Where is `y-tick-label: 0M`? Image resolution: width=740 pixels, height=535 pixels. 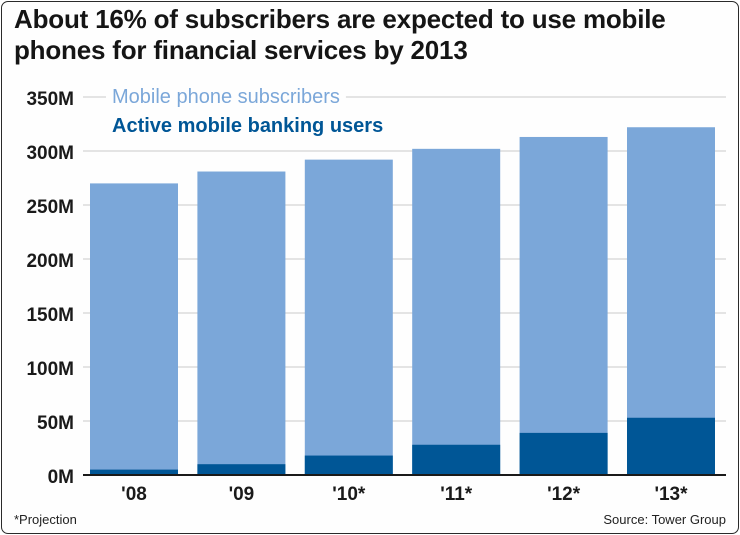
y-tick-label: 0M is located at coordinates (61, 477).